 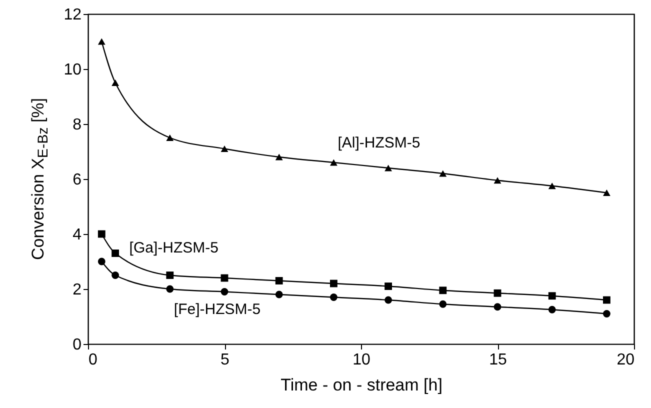 What do you see at coordinates (361, 385) in the screenshot?
I see `x-axis-title: Time - on - stream [h]` at bounding box center [361, 385].